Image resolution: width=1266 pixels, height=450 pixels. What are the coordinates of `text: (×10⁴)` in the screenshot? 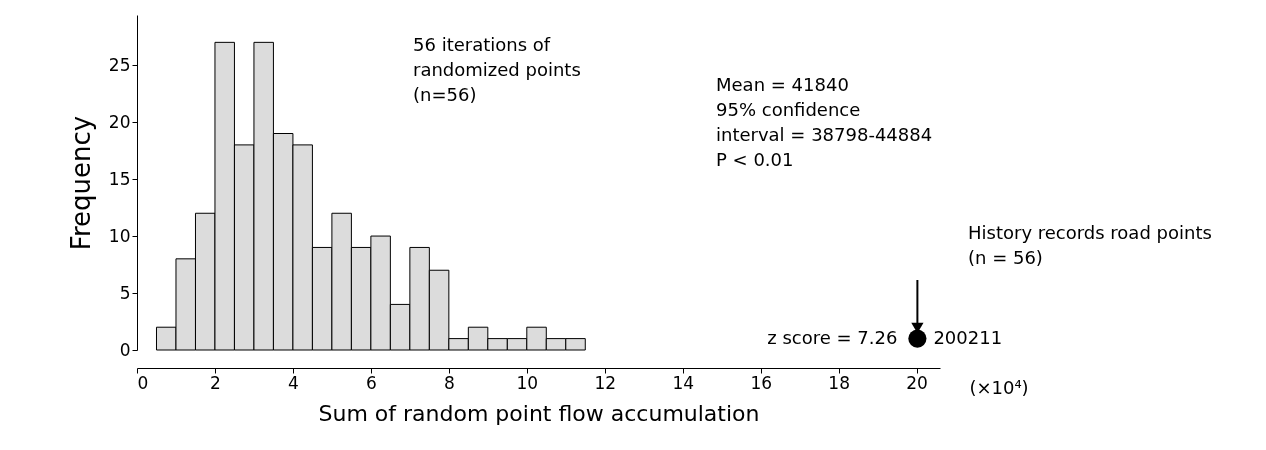 It's located at (999, 387).